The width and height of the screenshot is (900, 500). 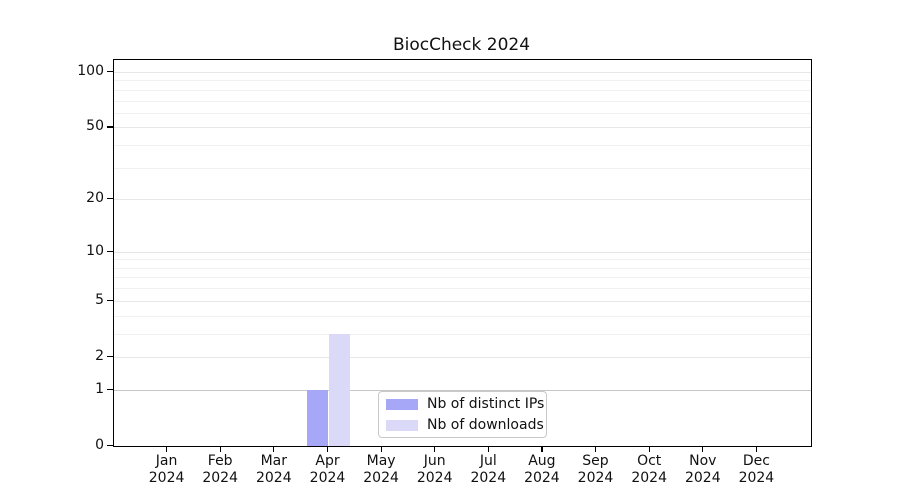 I want to click on x-tick-label: Oct 2024, so click(x=649, y=470).